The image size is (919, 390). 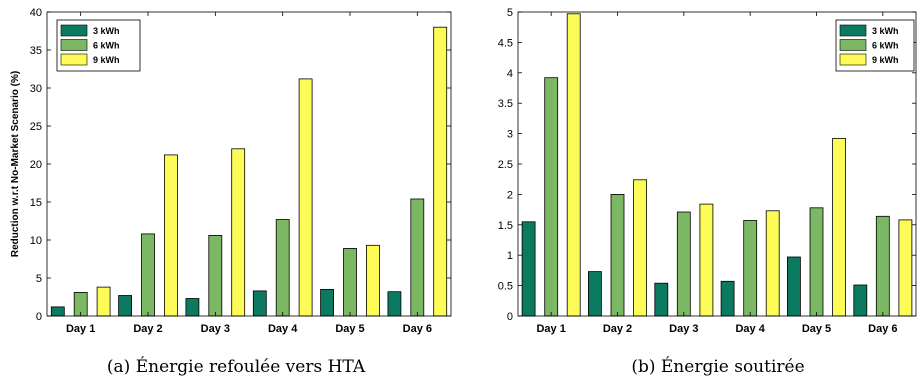 I want to click on y-tick-label: 1, so click(x=510, y=256).